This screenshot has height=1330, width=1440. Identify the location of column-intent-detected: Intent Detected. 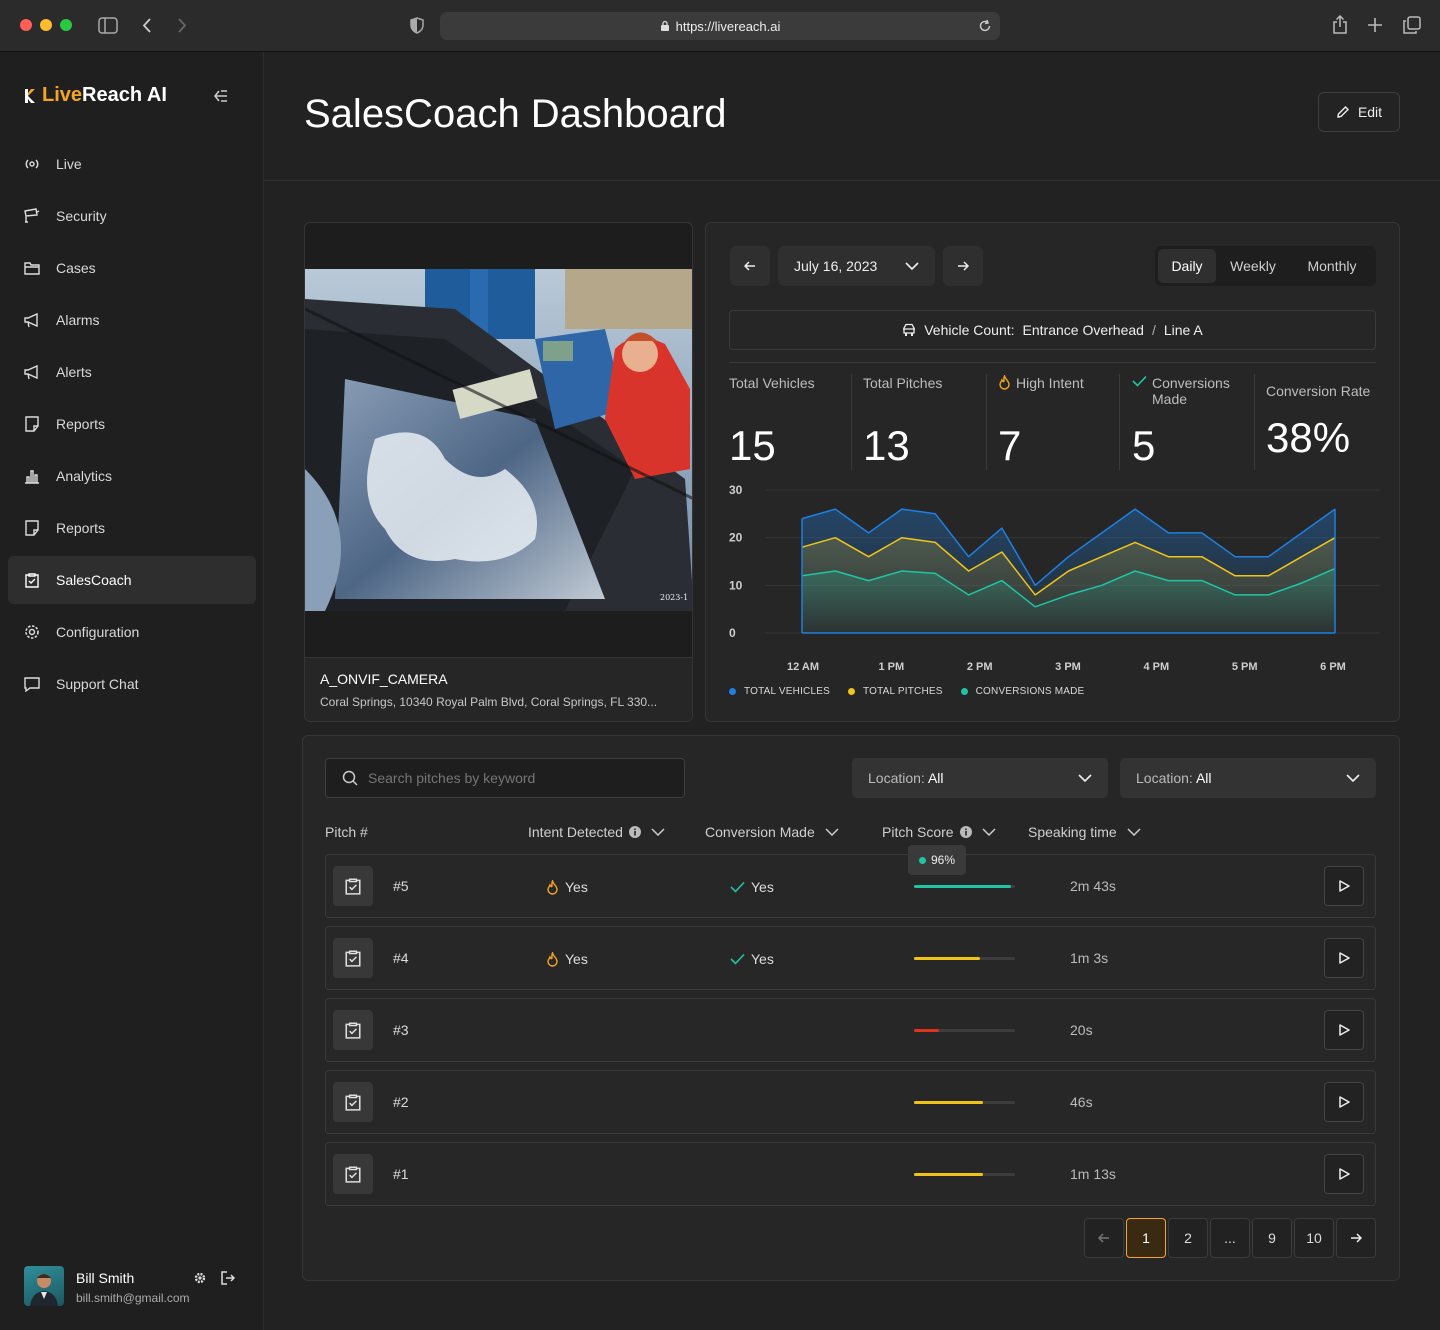
(596, 832).